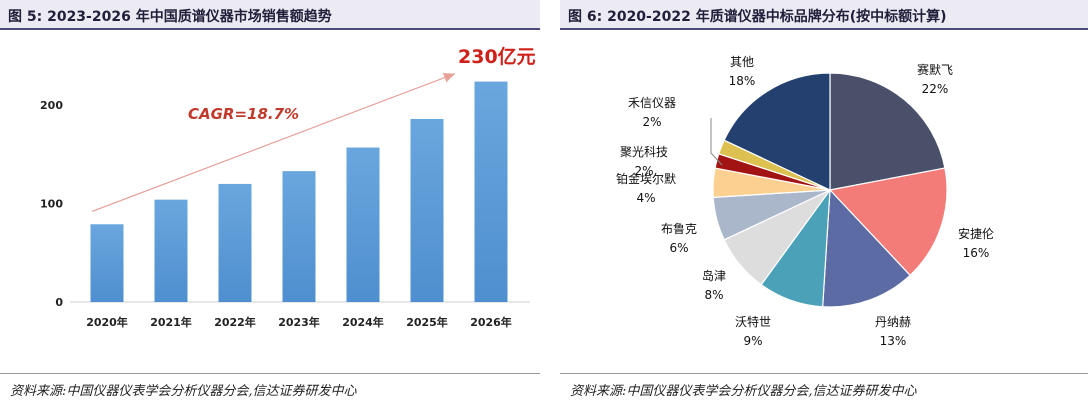 This screenshot has height=403, width=1088. Describe the element at coordinates (235, 322) in the screenshot. I see `x-tick-label: 2022年` at that location.